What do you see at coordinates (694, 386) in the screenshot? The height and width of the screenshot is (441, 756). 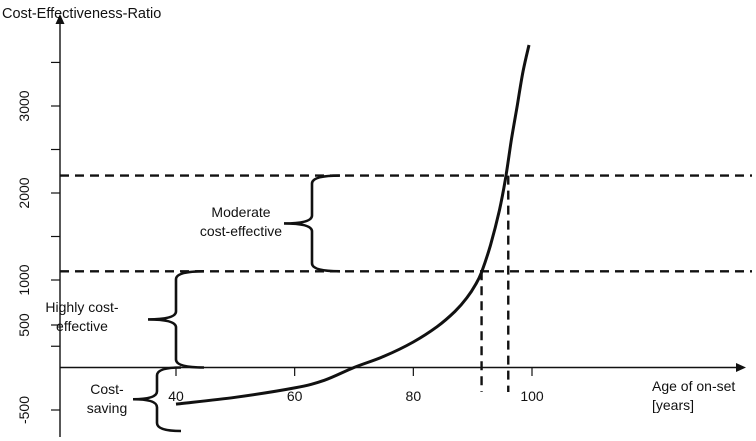 I see `x-axis-title-line-1: Age of on-set` at bounding box center [694, 386].